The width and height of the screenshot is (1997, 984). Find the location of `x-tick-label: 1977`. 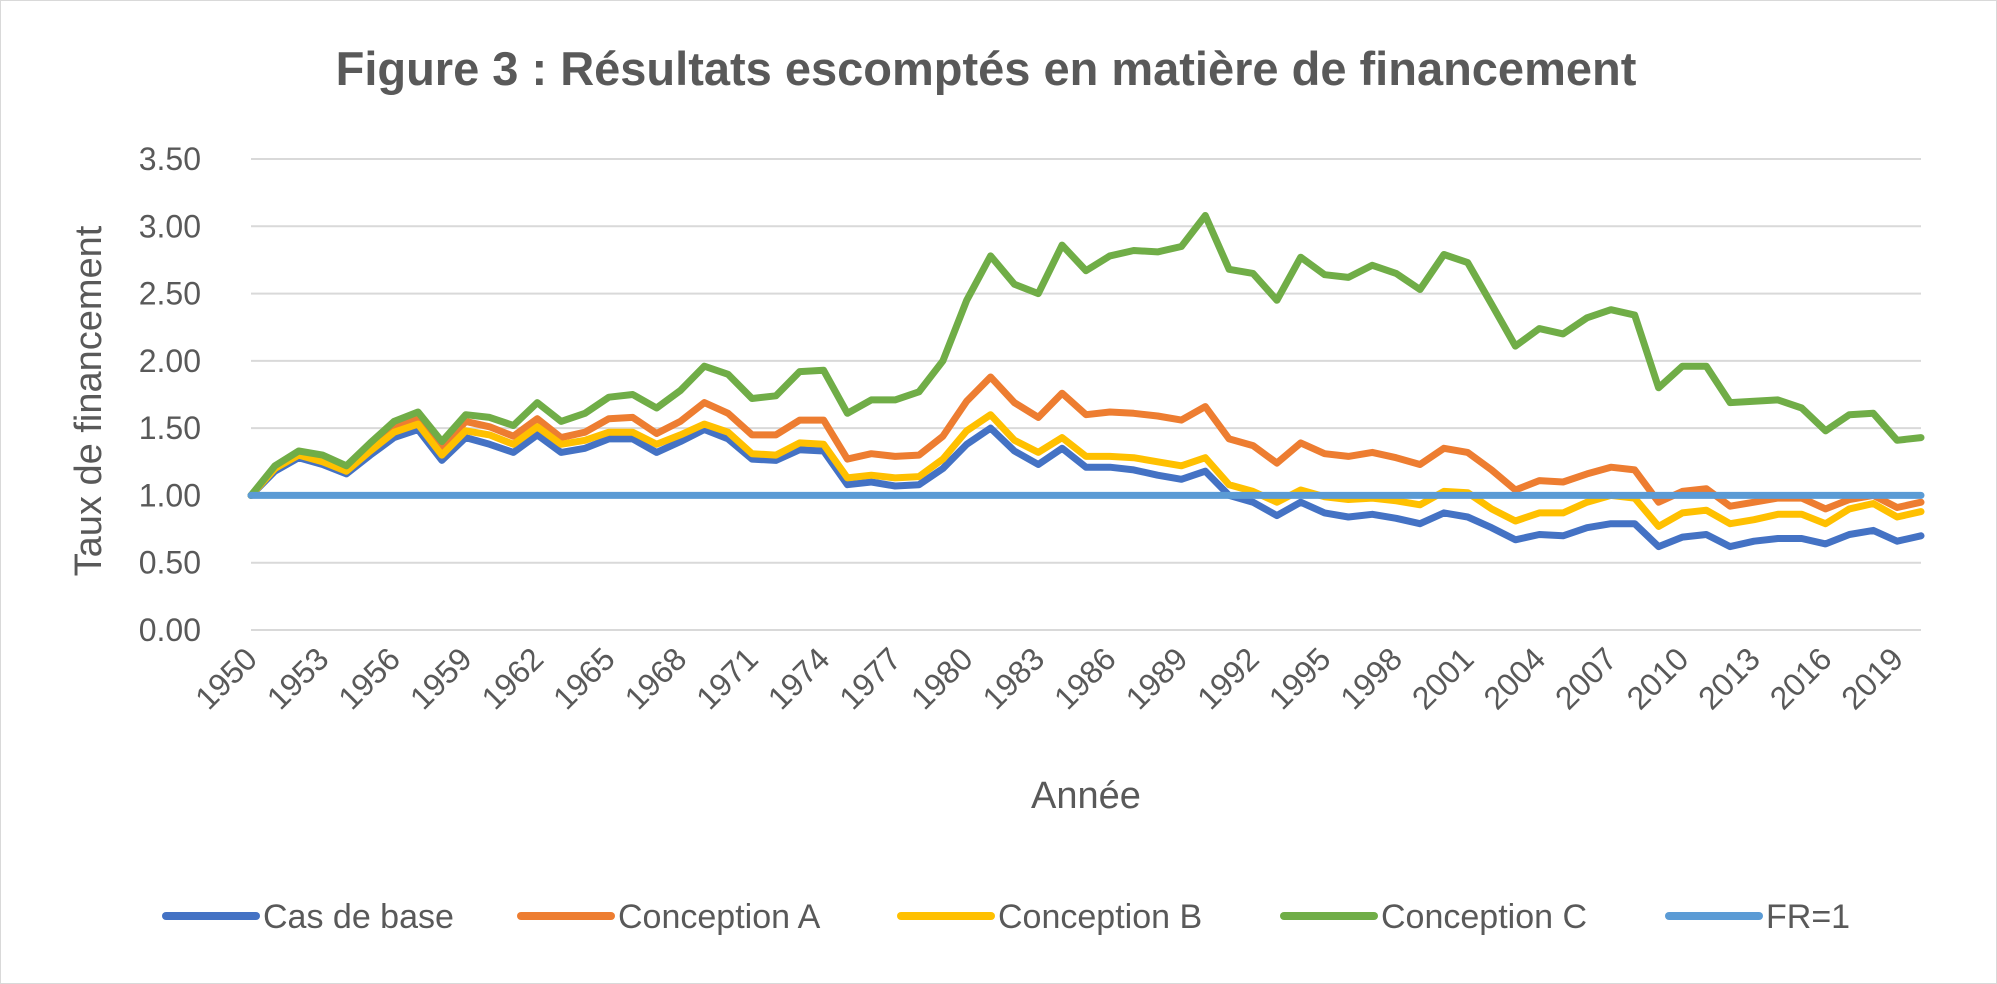

x-tick-label: 1977 is located at coordinates (870, 678).